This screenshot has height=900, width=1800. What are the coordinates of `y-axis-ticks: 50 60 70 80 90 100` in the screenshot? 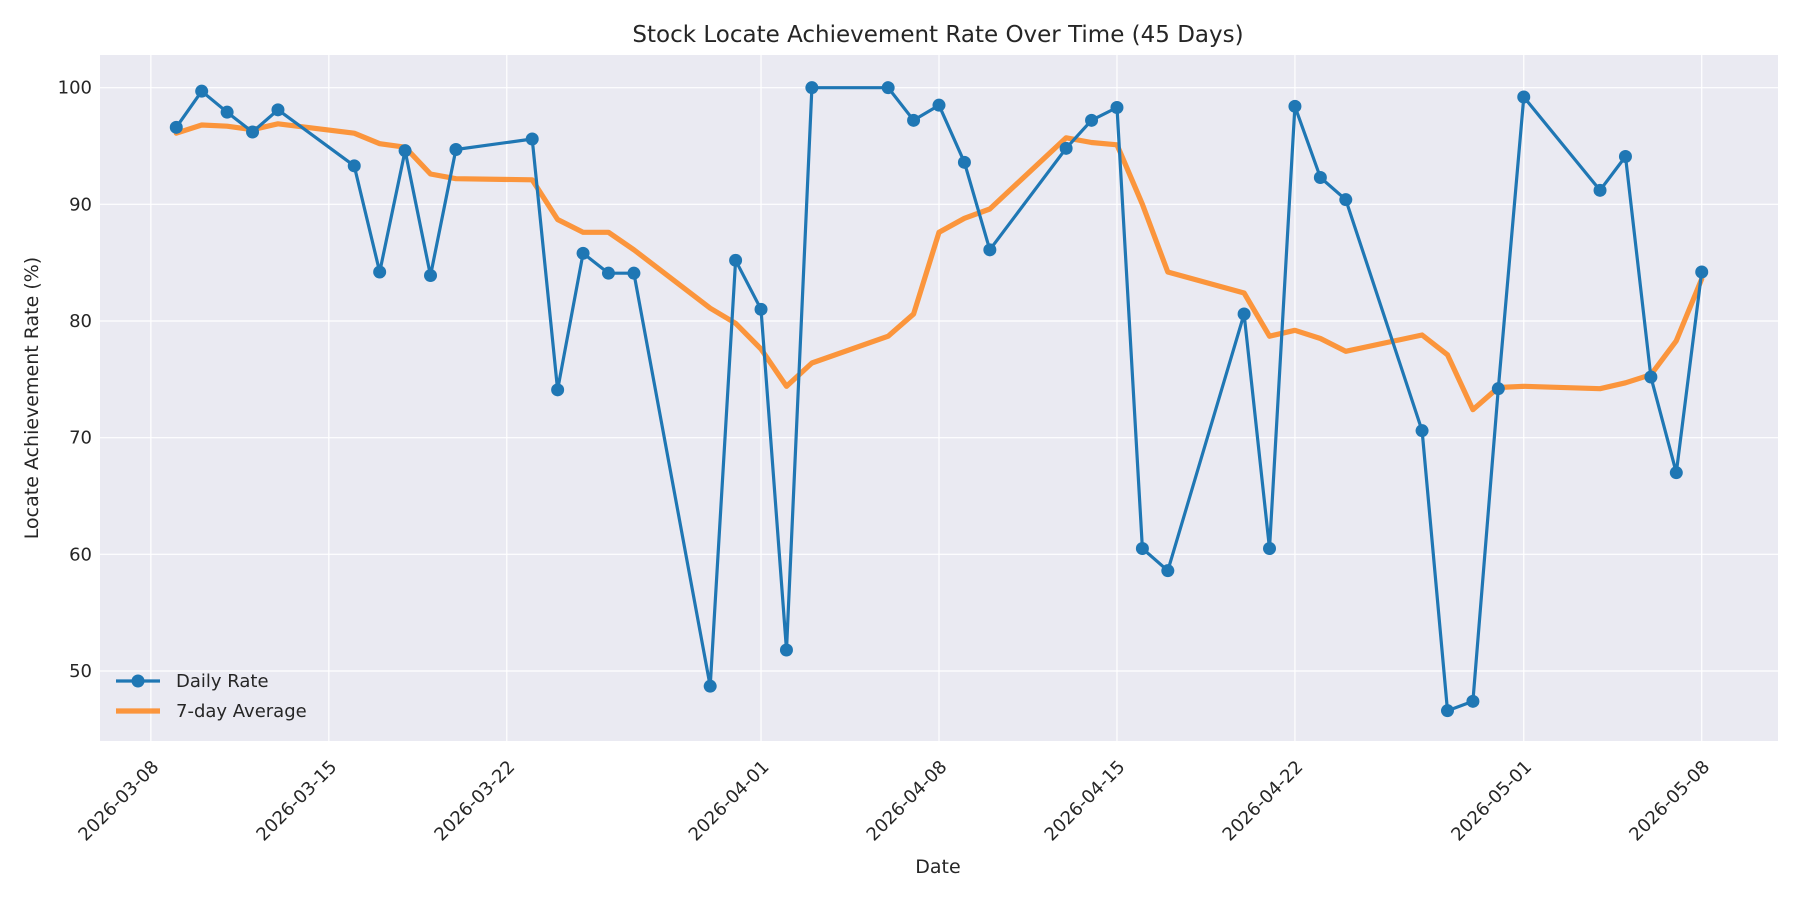 It's located at (75, 380).